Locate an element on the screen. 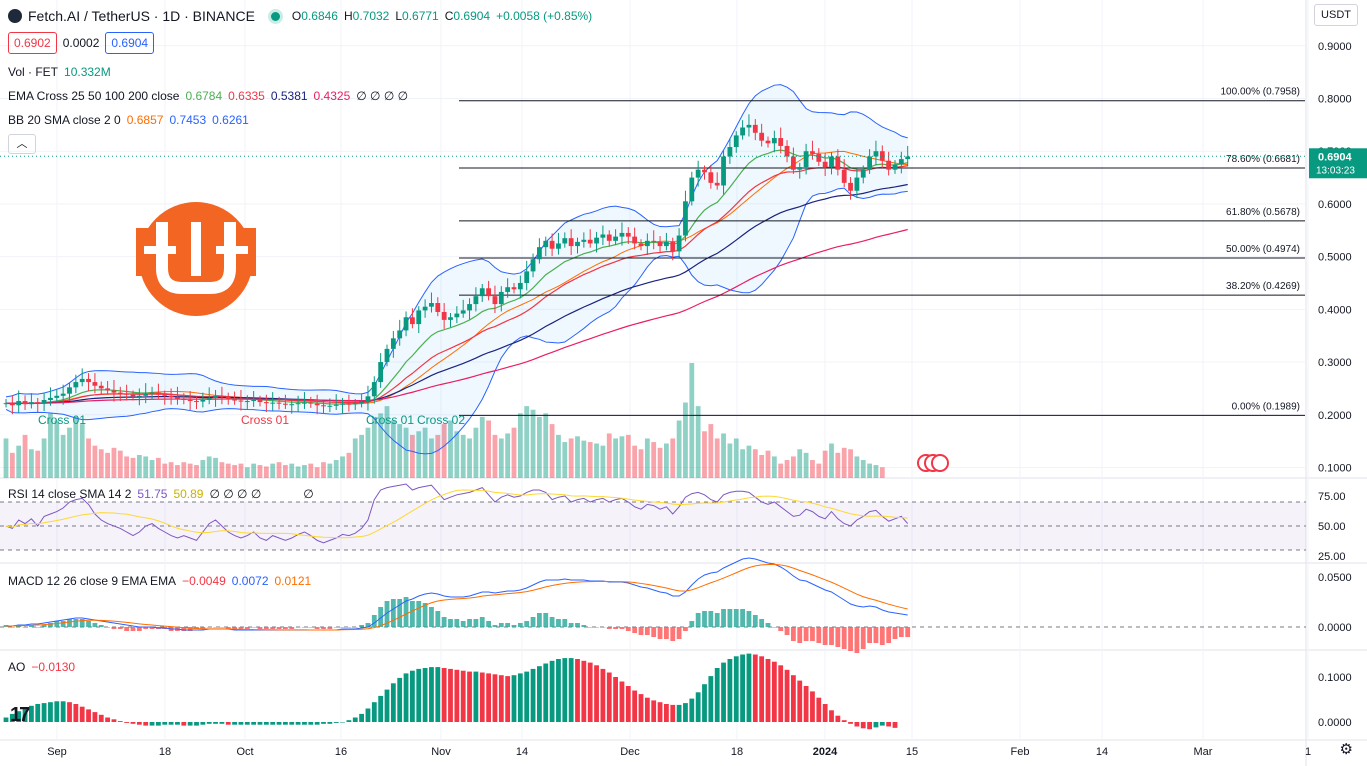  settings-gear-icon: ⚙ is located at coordinates (1346, 749).